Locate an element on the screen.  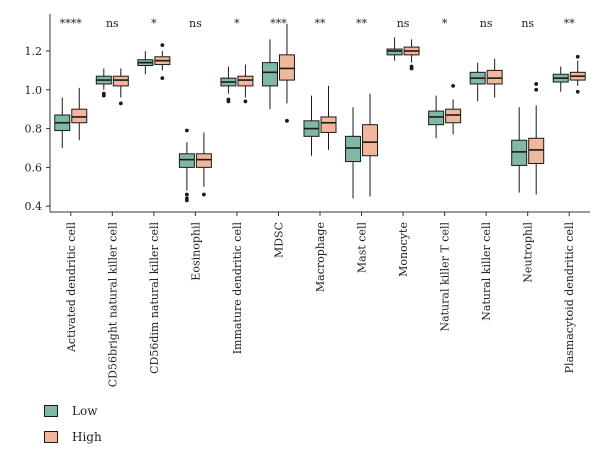
x-tick-label: Eosinophil is located at coordinates (195, 251).